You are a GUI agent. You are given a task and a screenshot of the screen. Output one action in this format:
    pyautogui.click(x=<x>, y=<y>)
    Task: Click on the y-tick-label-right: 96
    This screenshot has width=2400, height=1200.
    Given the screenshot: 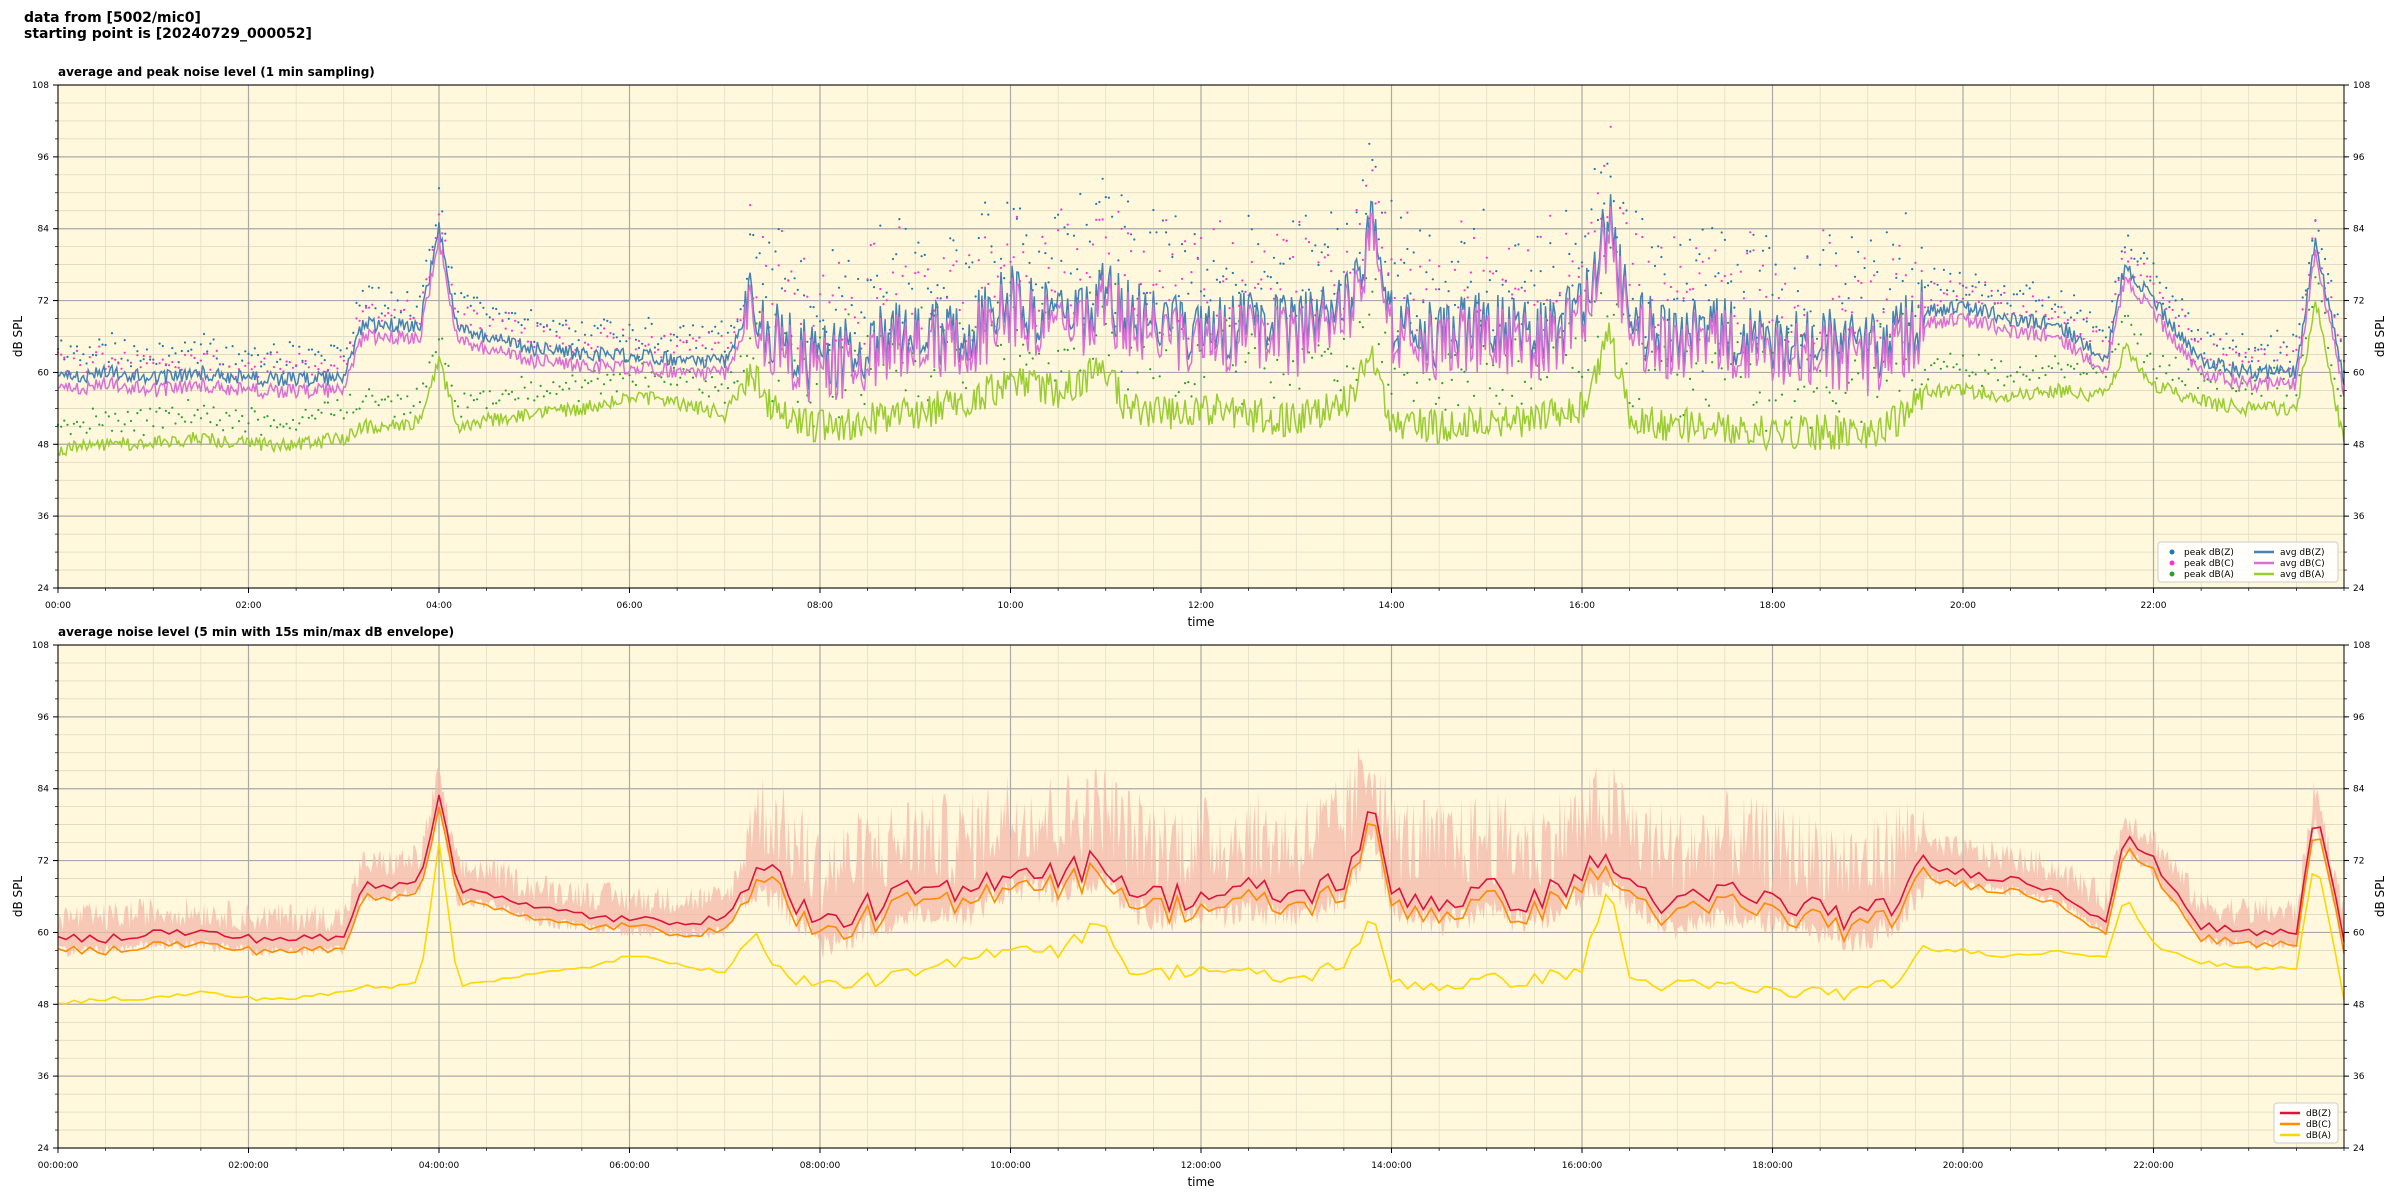 What is the action you would take?
    pyautogui.click(x=2359, y=718)
    